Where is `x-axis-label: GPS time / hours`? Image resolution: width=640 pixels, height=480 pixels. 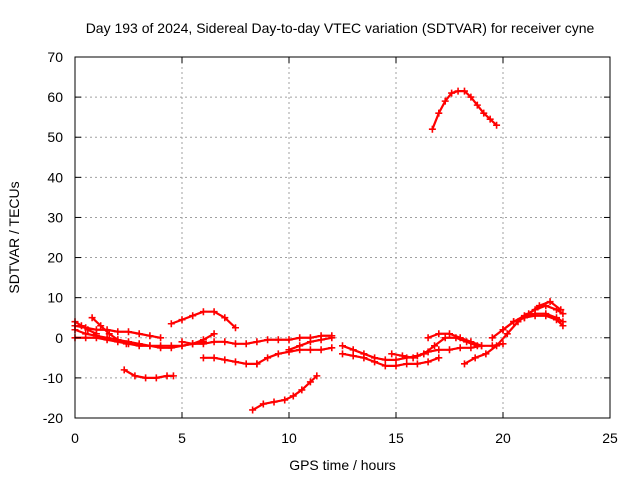 x-axis-label: GPS time / hours is located at coordinates (342, 465).